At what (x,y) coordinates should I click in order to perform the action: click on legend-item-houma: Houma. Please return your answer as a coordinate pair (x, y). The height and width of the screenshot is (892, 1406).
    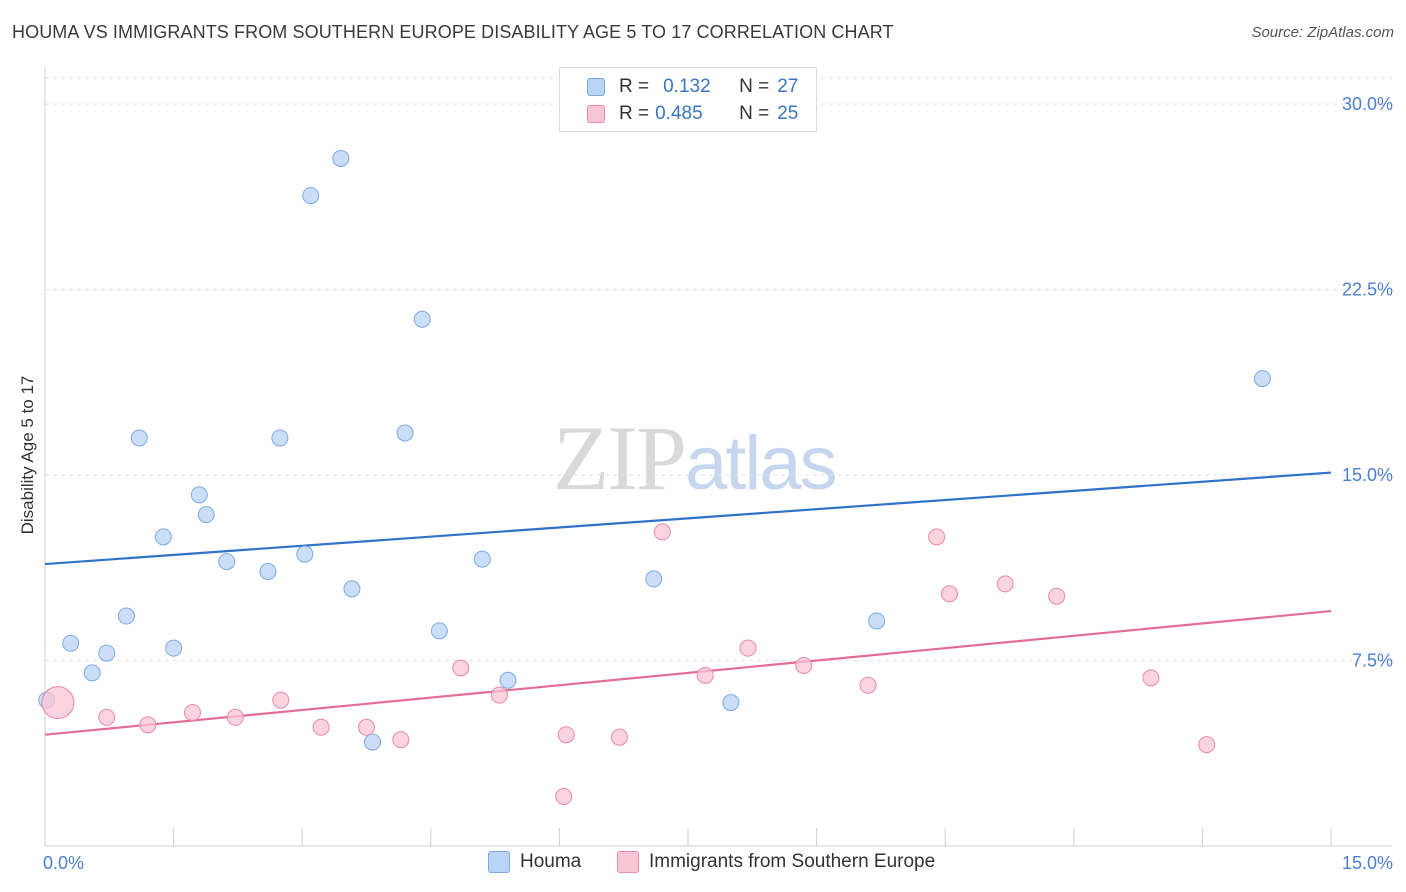
    Looking at the image, I should click on (534, 862).